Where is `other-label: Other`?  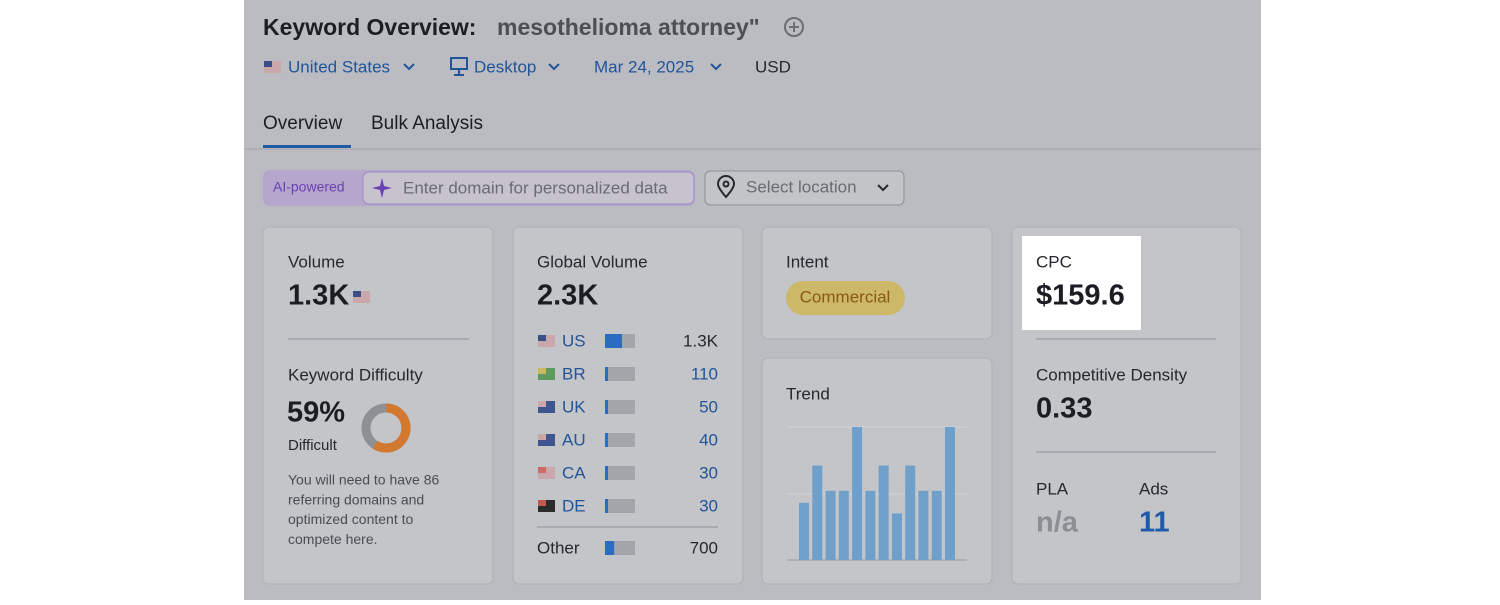 other-label: Other is located at coordinates (558, 547).